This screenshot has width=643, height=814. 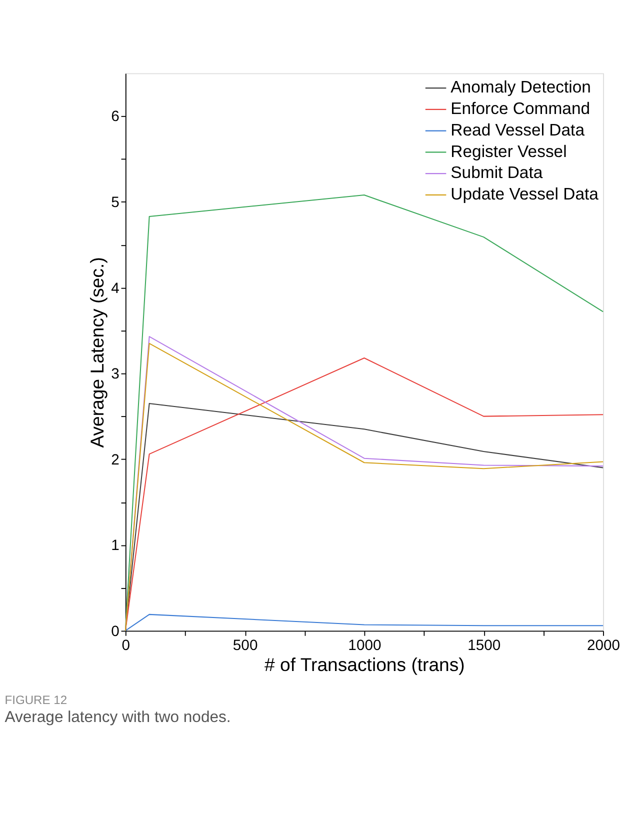 I want to click on legend-label: Read Vessel Data, so click(x=518, y=130).